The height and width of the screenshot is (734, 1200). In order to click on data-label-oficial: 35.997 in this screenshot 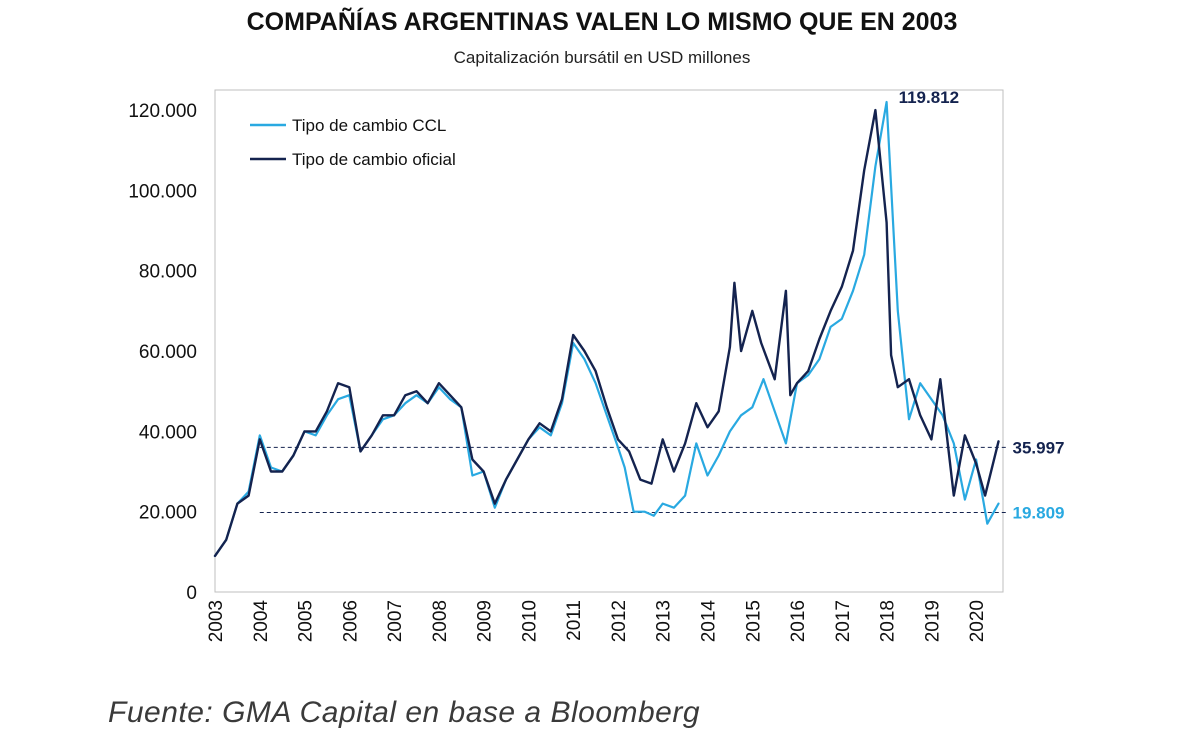, I will do `click(1039, 447)`.